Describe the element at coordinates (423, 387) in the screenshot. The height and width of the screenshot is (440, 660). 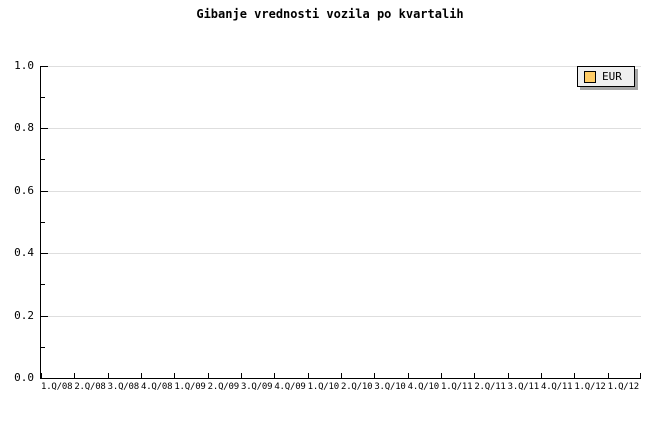
I see `x-tick-label: 4.Q/10` at that location.